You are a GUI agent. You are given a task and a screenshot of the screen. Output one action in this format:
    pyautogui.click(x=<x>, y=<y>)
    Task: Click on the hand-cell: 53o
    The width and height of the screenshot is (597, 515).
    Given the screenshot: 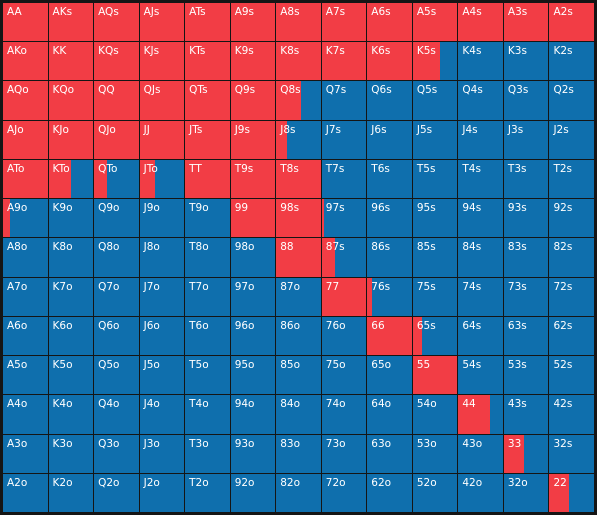 What is the action you would take?
    pyautogui.click(x=435, y=453)
    